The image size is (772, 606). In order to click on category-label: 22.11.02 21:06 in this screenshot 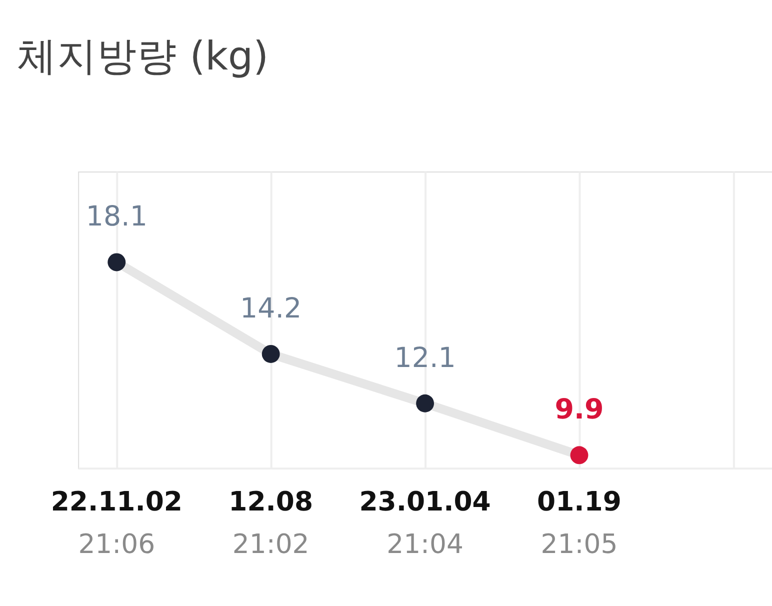, I will do `click(116, 523)`.